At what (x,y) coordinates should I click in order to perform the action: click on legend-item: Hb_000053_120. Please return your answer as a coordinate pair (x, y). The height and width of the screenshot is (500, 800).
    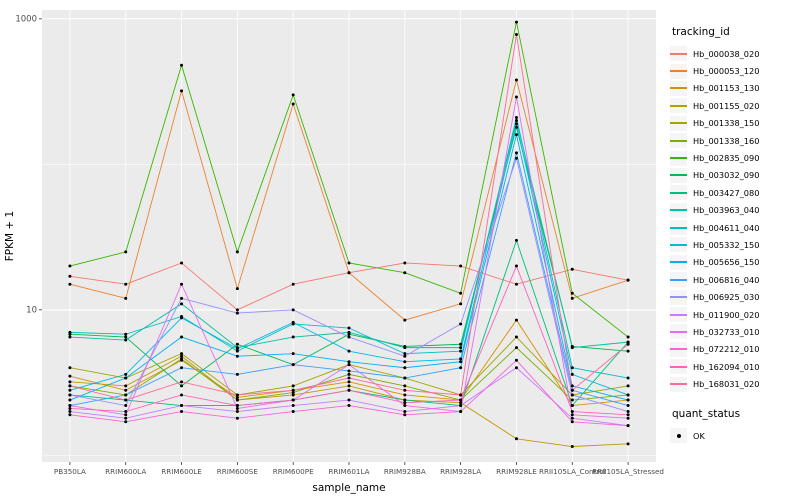
    Looking at the image, I should click on (734, 70).